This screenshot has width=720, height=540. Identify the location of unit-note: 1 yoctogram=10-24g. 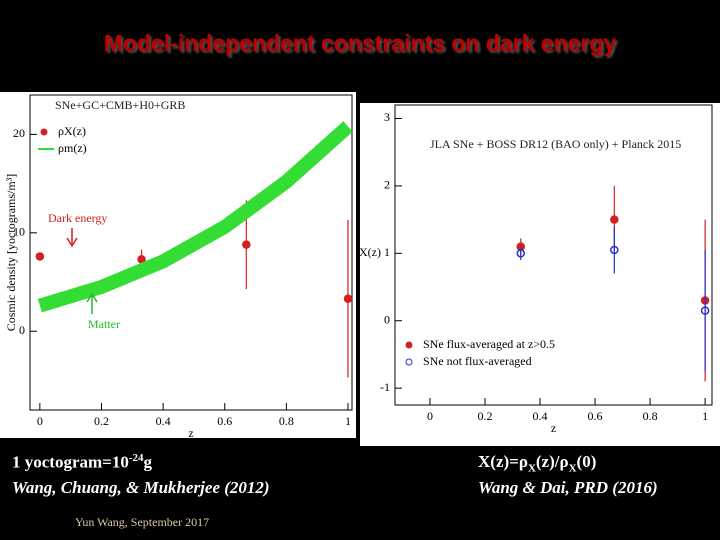
(82, 462).